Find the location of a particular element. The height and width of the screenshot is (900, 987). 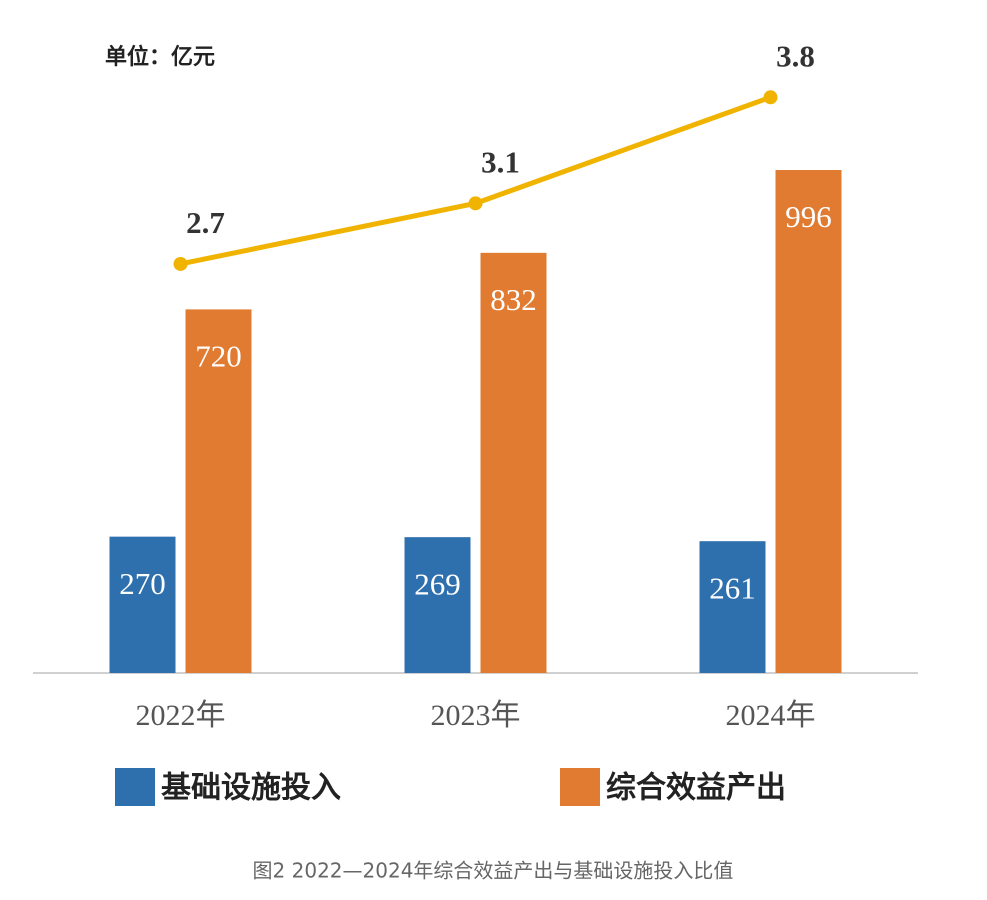

unit-label: 单位：亿元 is located at coordinates (160, 57).